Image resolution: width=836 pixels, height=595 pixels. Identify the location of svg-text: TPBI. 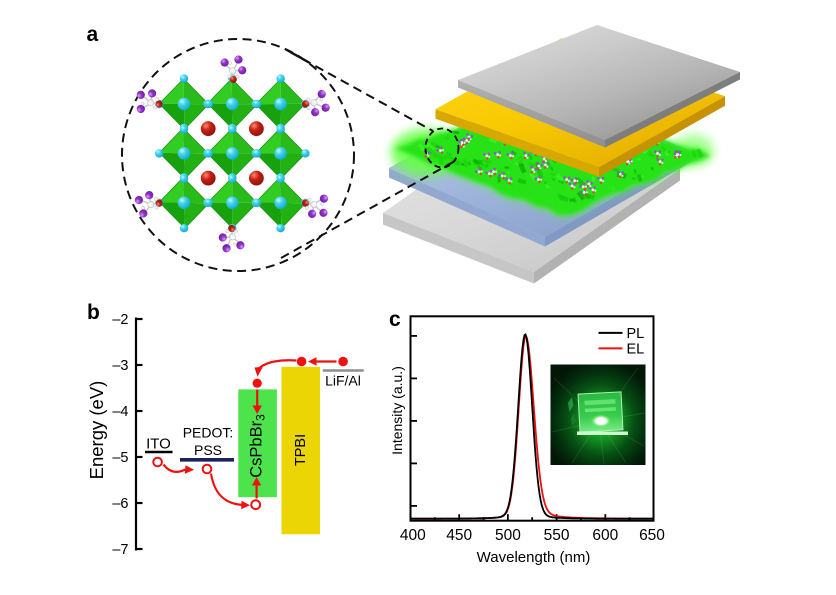
(301, 450).